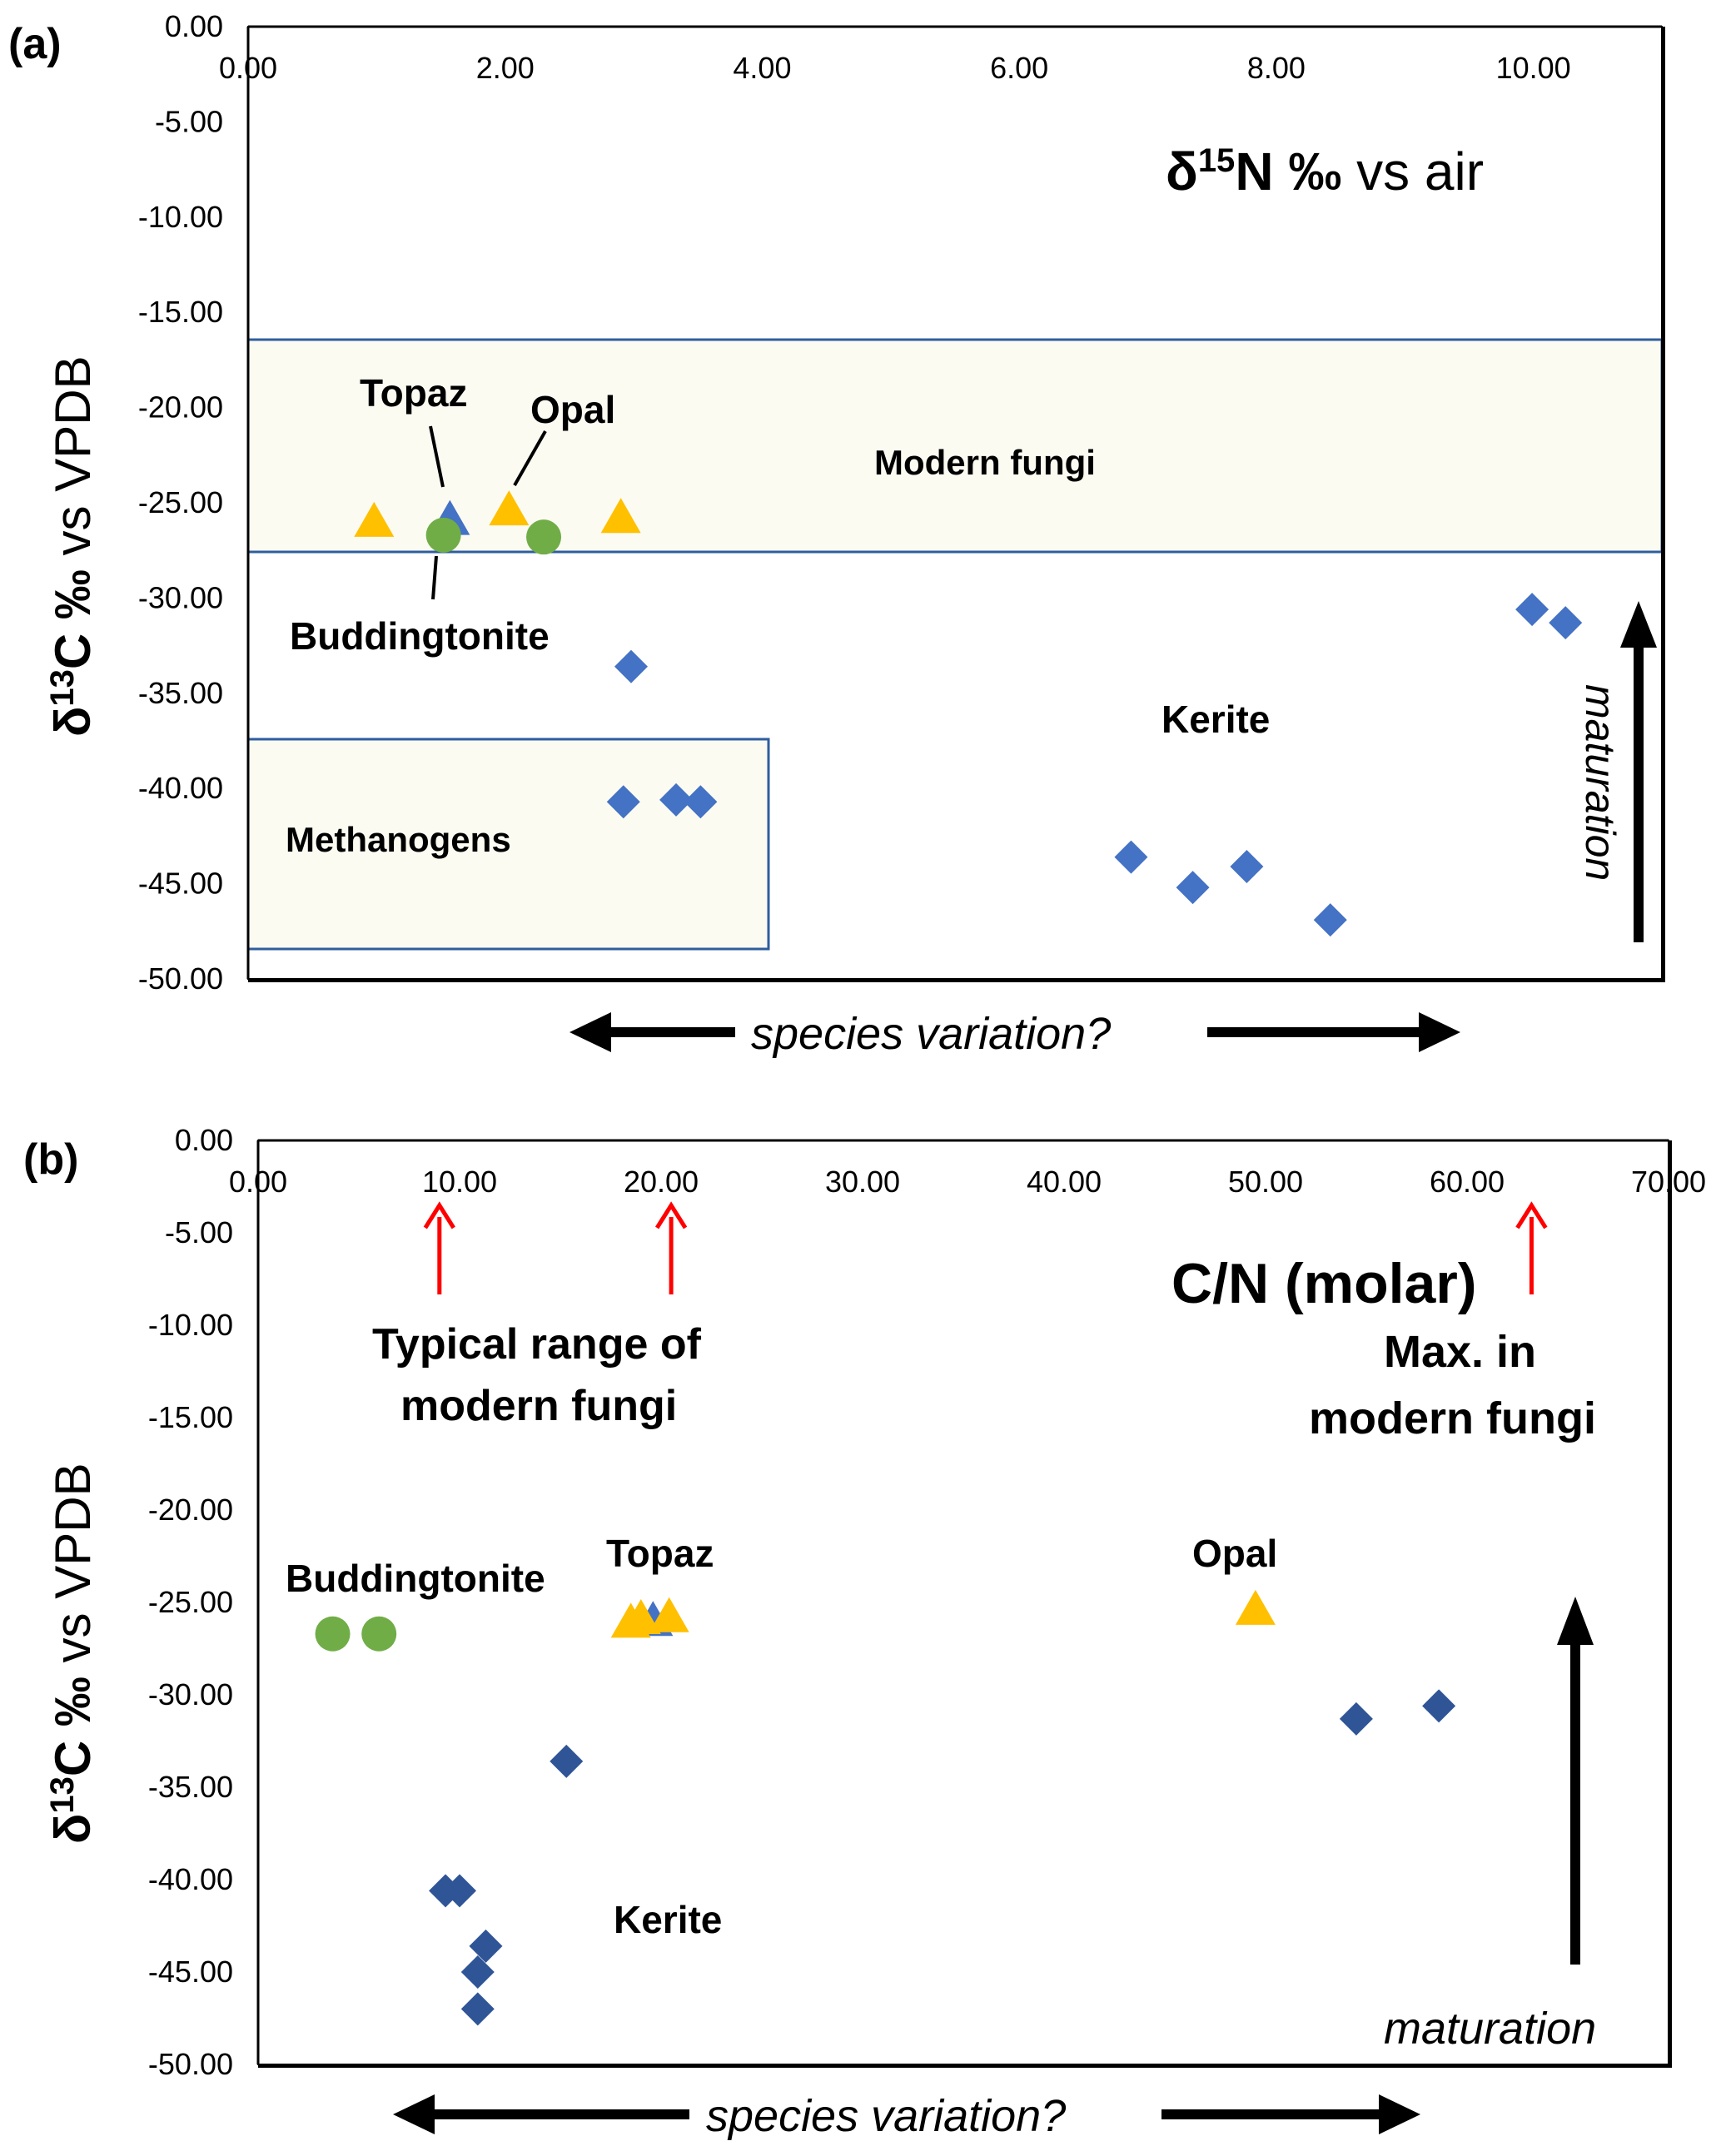 This screenshot has height=2156, width=1721. What do you see at coordinates (965, 2066) in the screenshot?
I see `panel-b-frame-shadow-bottom` at bounding box center [965, 2066].